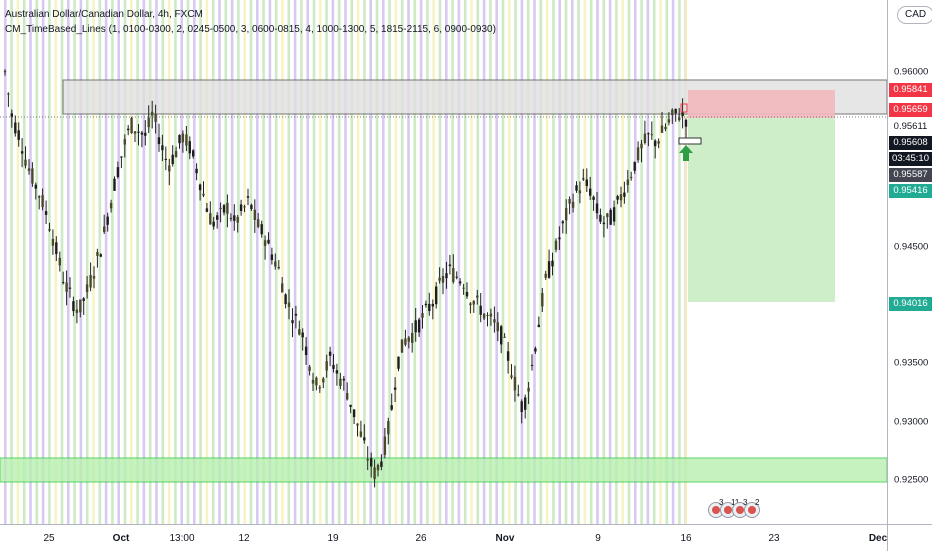  Describe the element at coordinates (911, 363) in the screenshot. I see `price-tick-label: 0.93500` at that location.